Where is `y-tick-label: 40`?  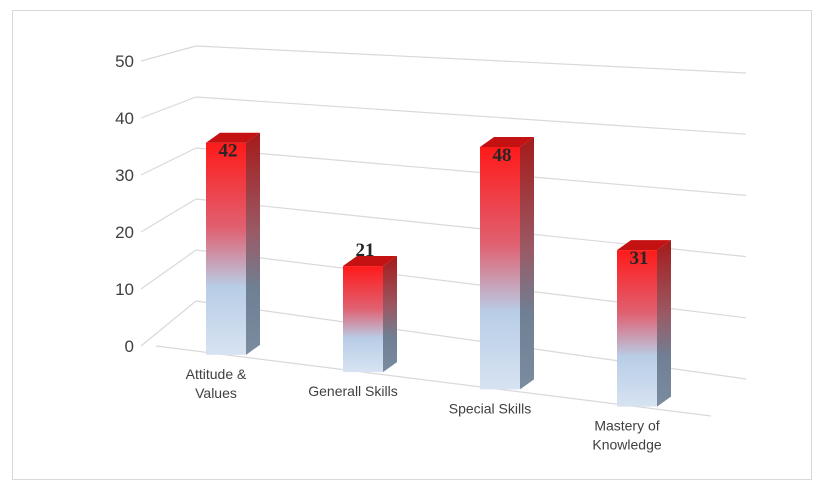
y-tick-label: 40 is located at coordinates (124, 118).